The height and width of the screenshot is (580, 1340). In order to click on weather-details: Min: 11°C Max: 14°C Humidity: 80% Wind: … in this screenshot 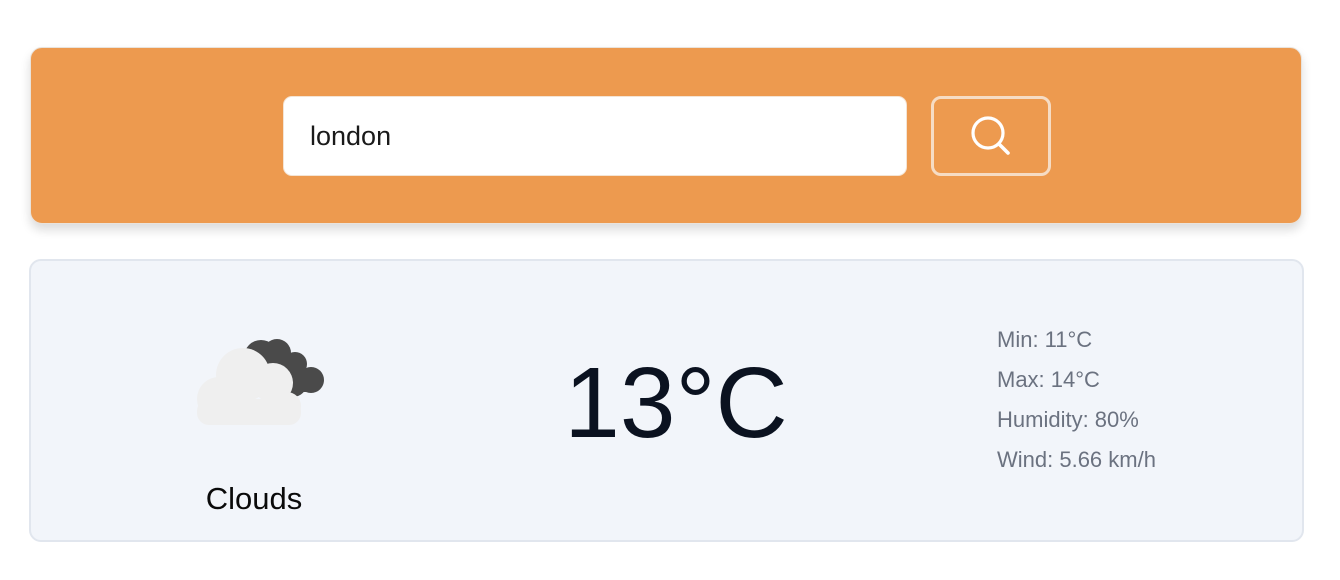, I will do `click(1076, 405)`.